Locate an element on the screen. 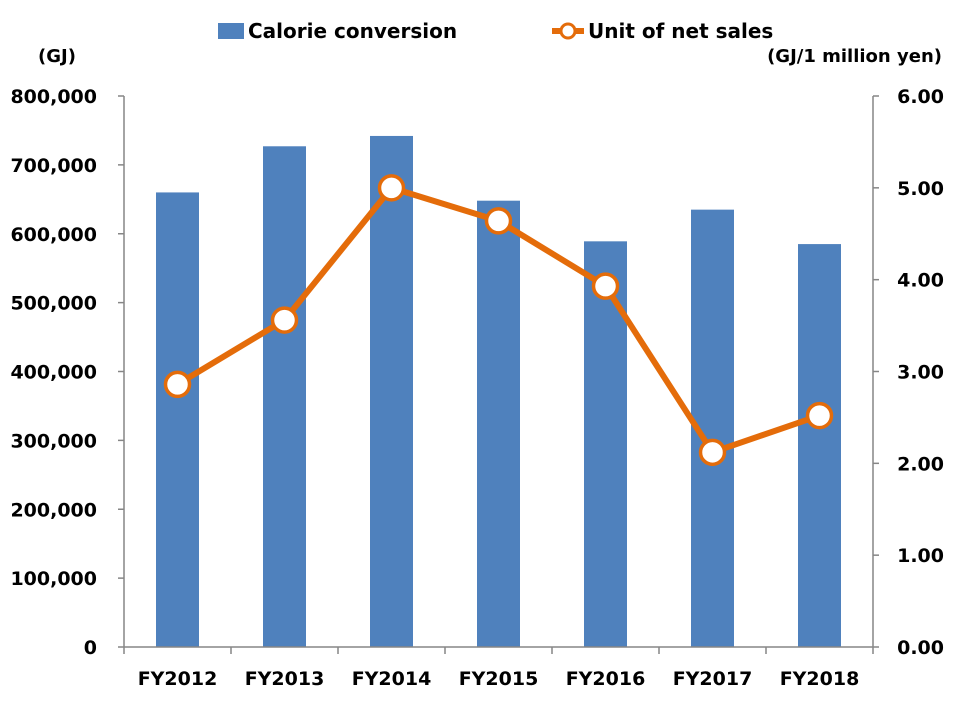  right-tick-label: 6.00 is located at coordinates (920, 97).